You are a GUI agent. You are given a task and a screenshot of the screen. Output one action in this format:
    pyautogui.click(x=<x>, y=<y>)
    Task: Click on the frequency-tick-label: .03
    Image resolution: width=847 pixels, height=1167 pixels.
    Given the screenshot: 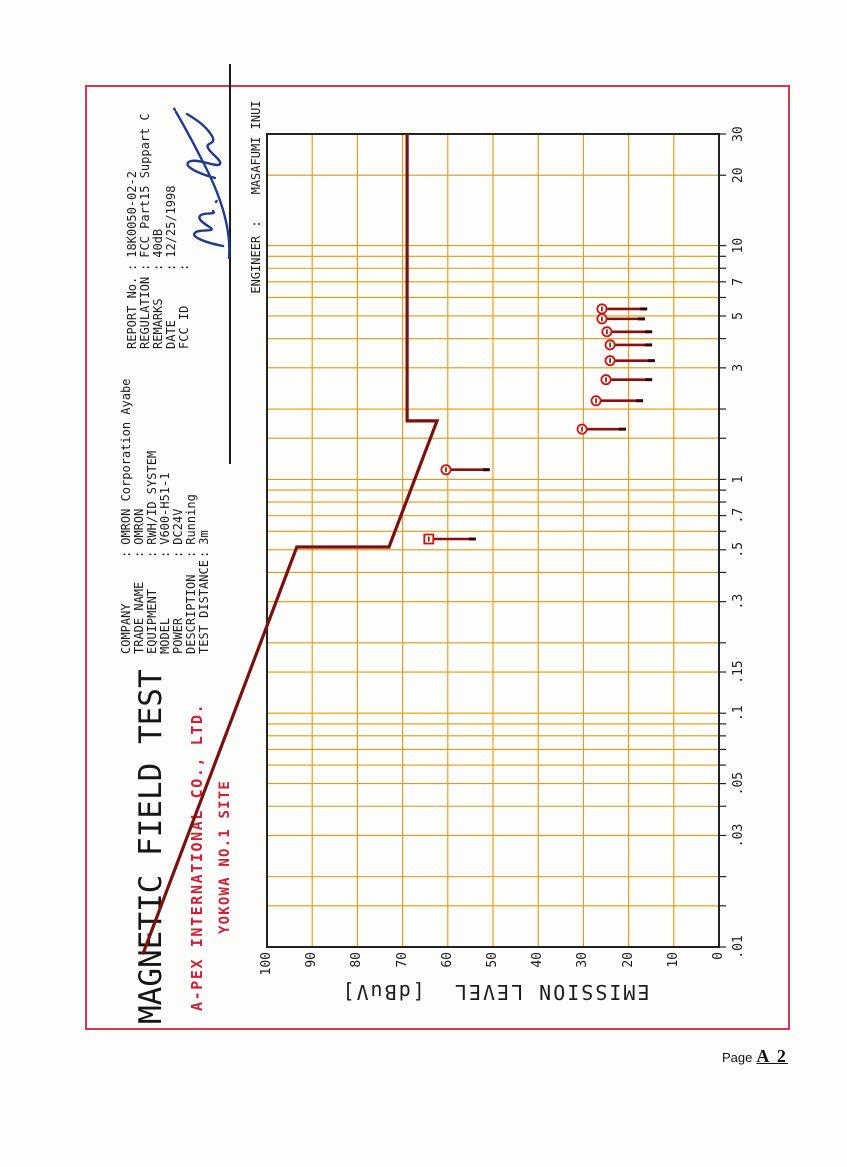 What is the action you would take?
    pyautogui.click(x=738, y=835)
    